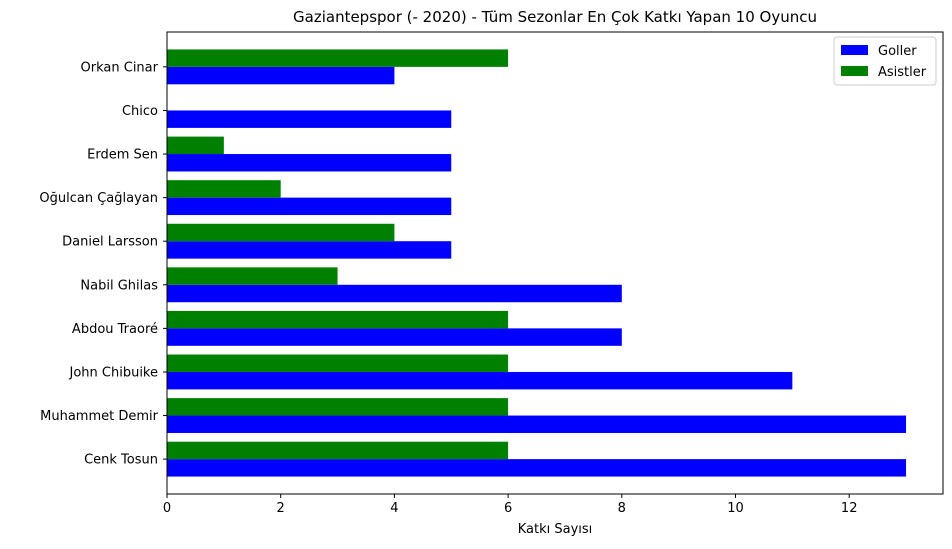 The image size is (952, 549). What do you see at coordinates (735, 508) in the screenshot?
I see `x-tick-label: 10` at bounding box center [735, 508].